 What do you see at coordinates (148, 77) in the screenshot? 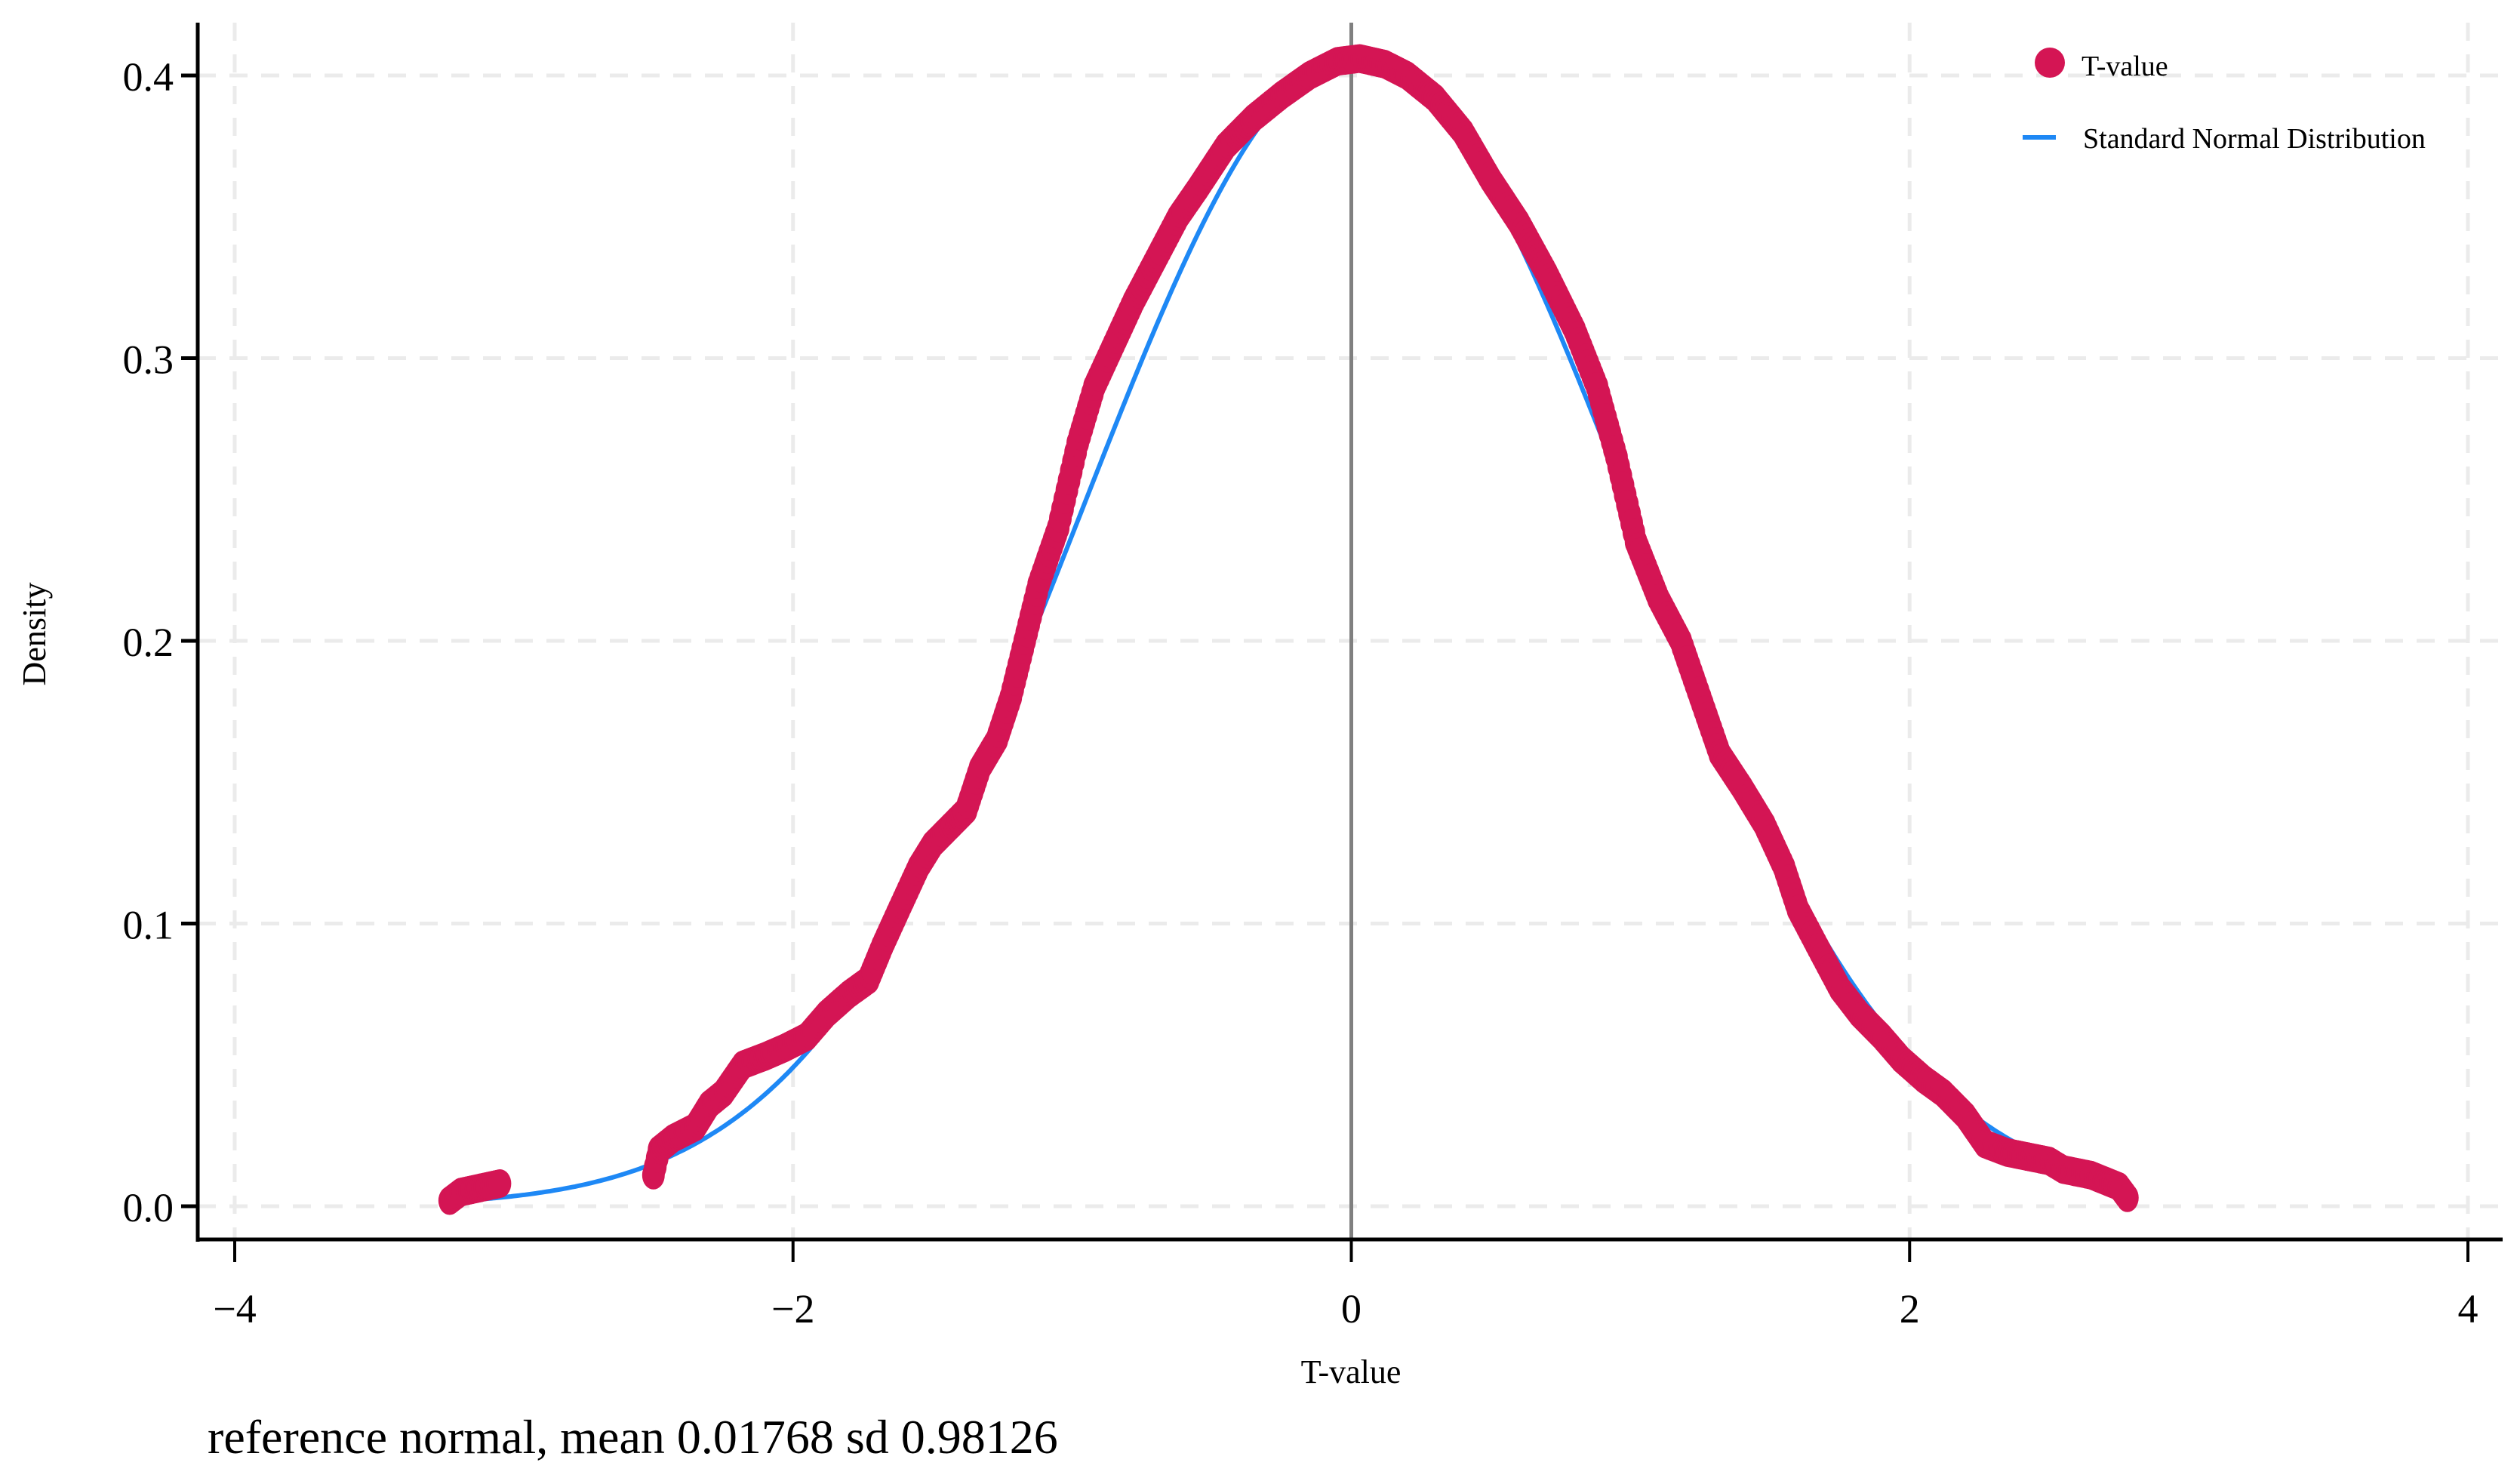
I see `y-tick-label: 0.4` at bounding box center [148, 77].